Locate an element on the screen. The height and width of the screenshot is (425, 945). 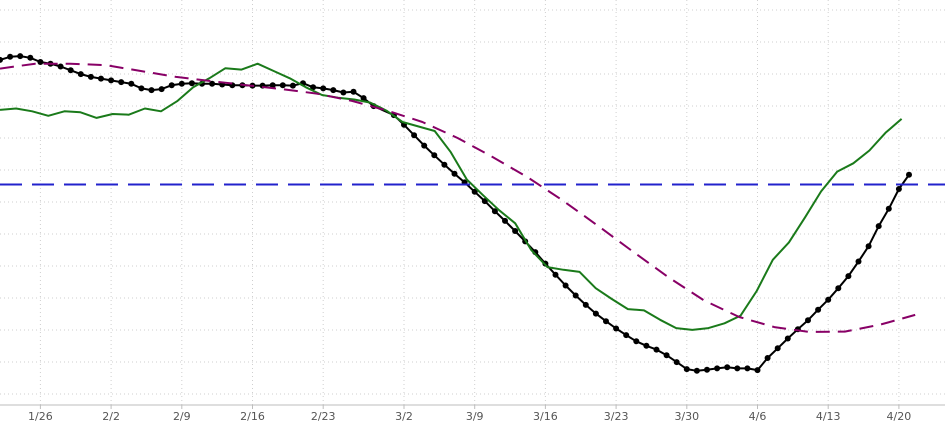
x-tick-label: 3/2 is located at coordinates (404, 416).